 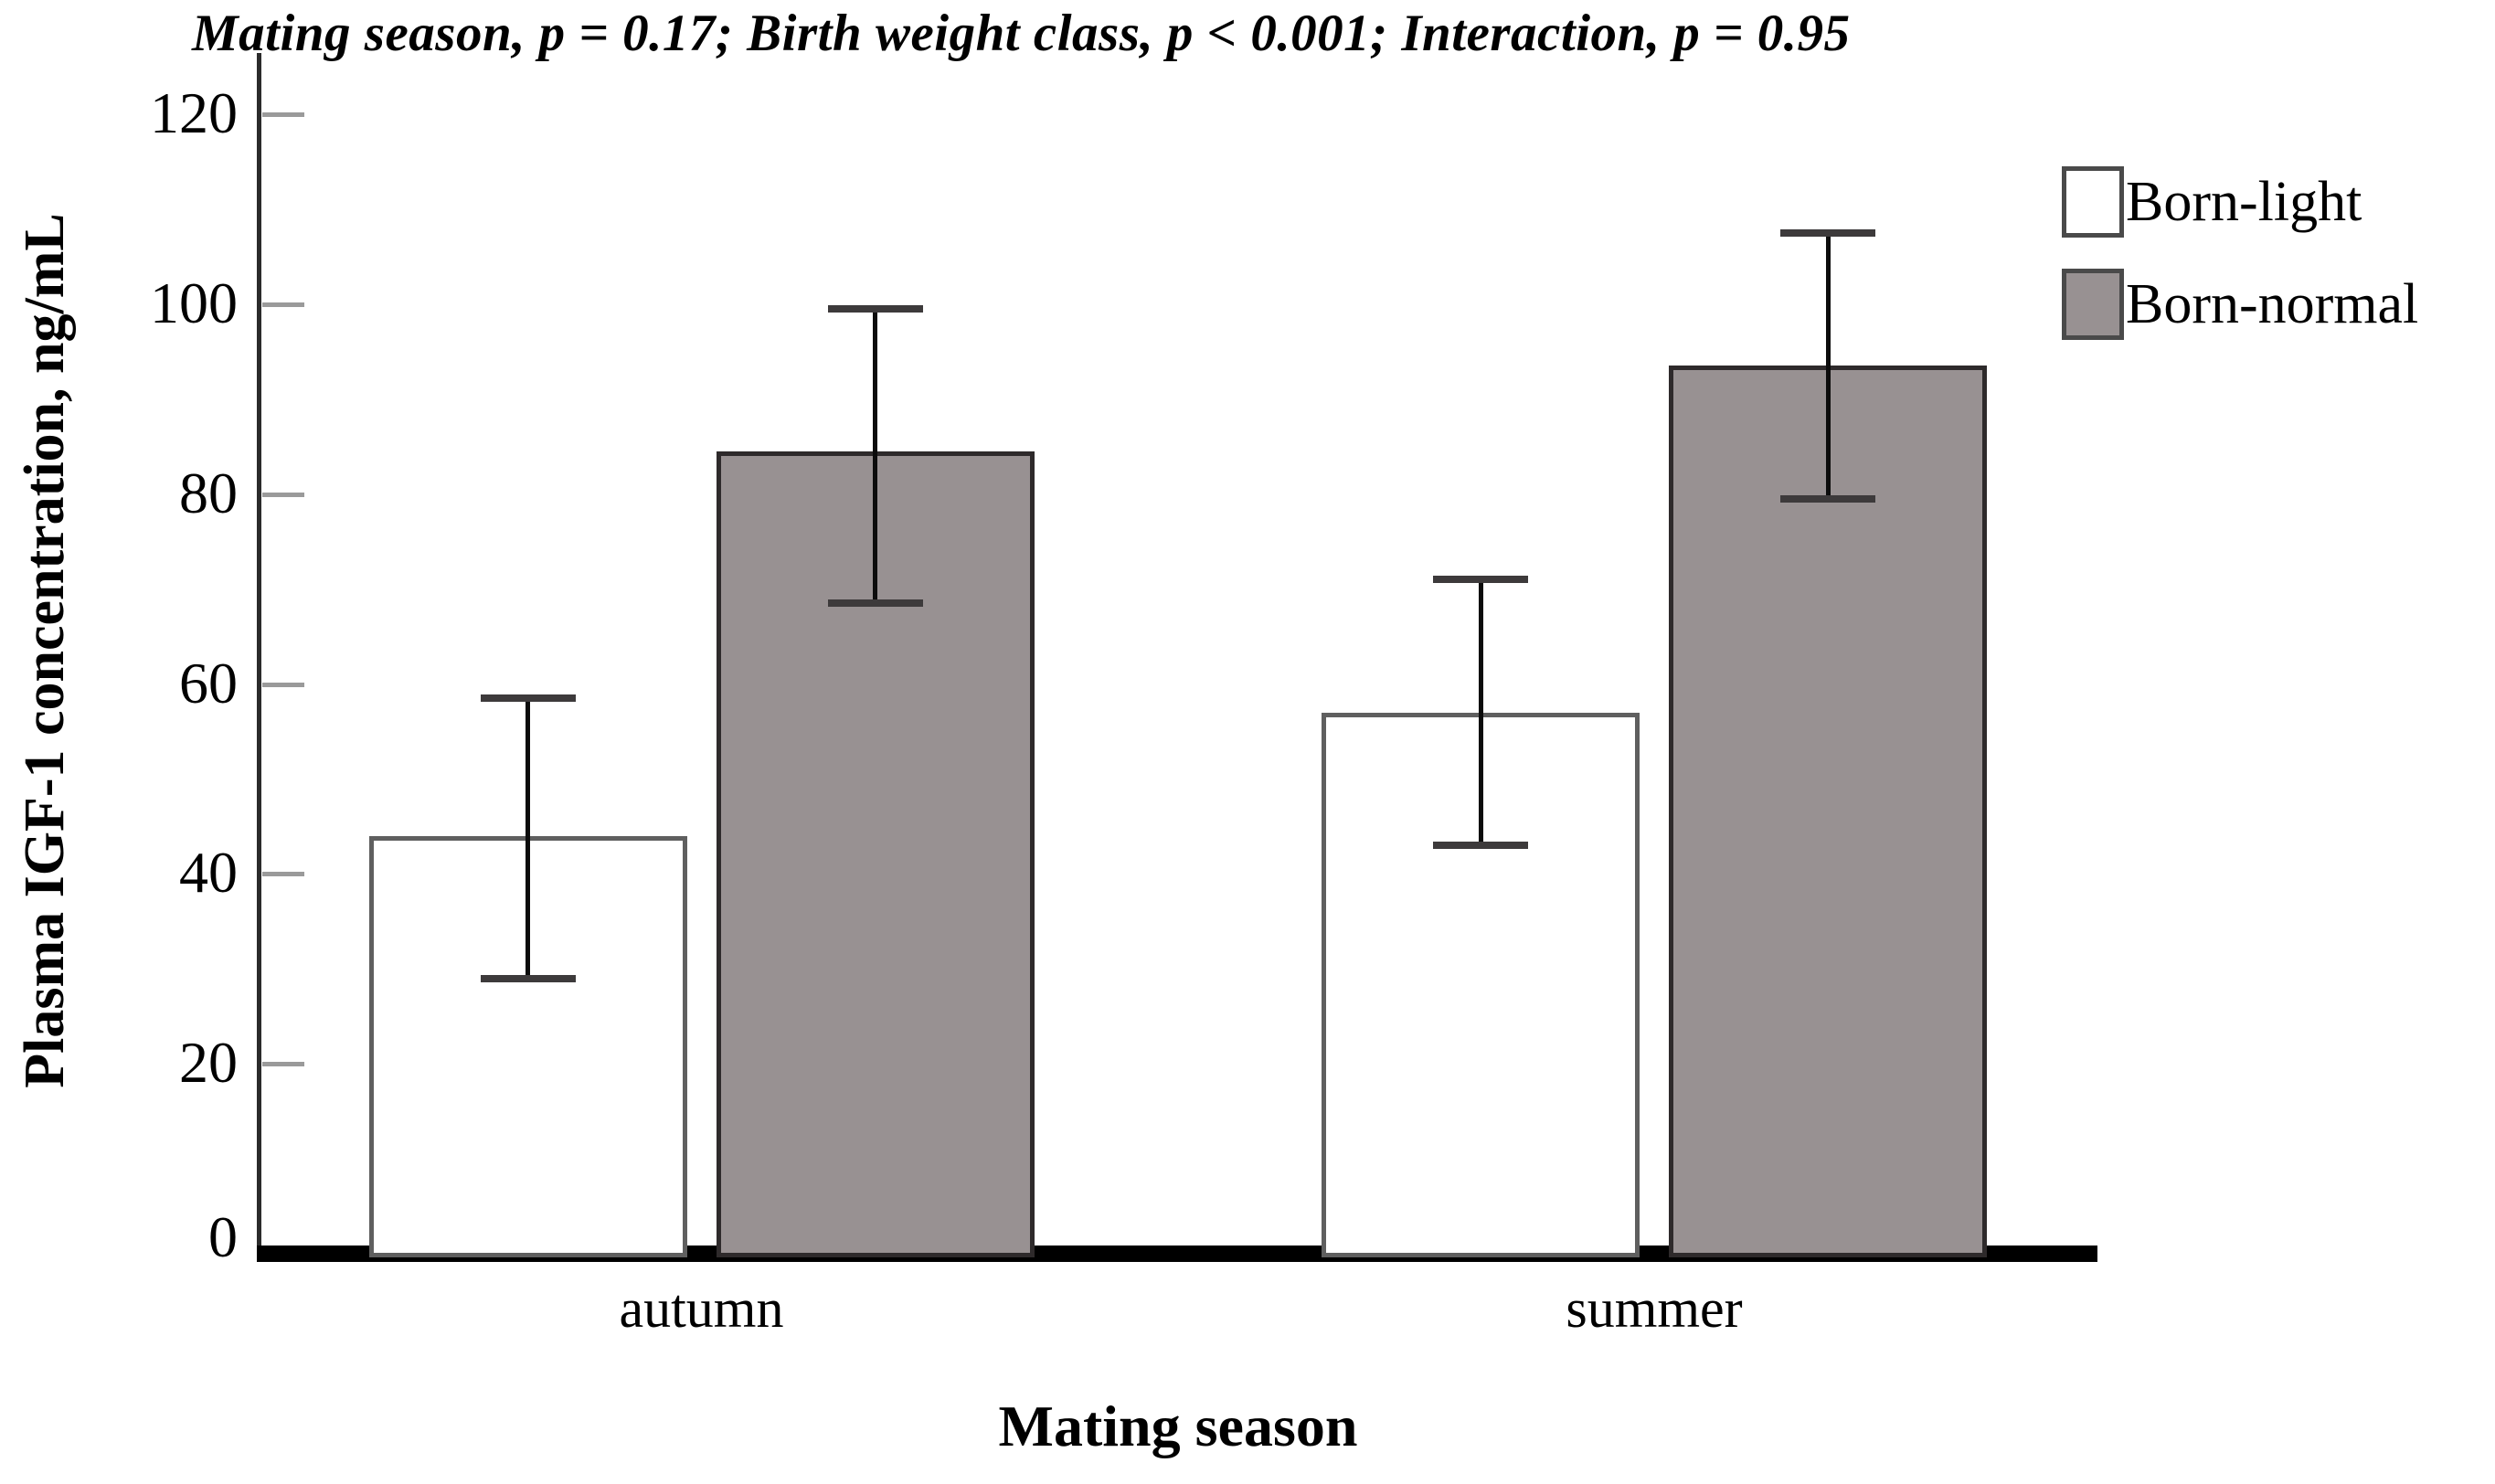 What do you see at coordinates (701, 1308) in the screenshot?
I see `x-category-label-autumn: autumn` at bounding box center [701, 1308].